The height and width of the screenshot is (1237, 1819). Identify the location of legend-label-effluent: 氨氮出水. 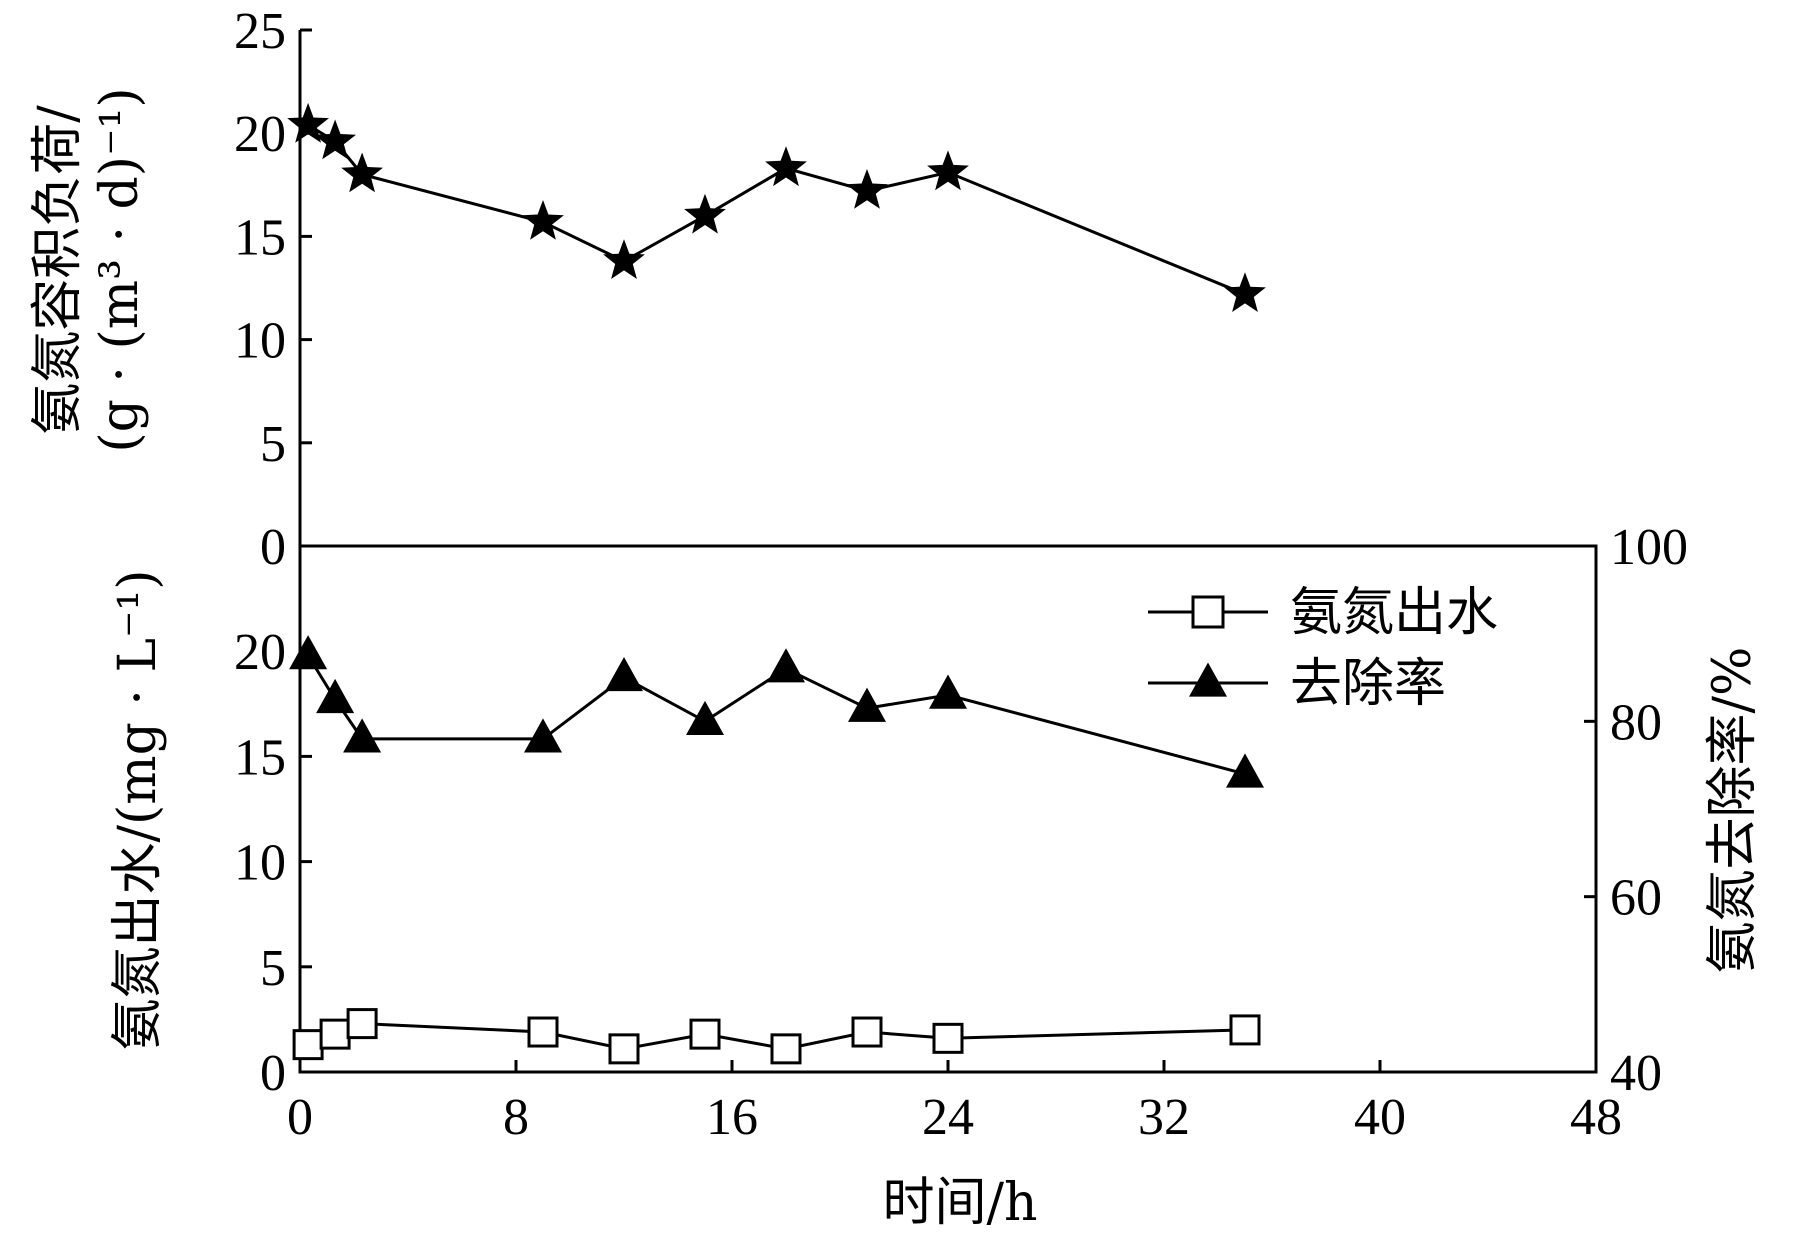
(1394, 613).